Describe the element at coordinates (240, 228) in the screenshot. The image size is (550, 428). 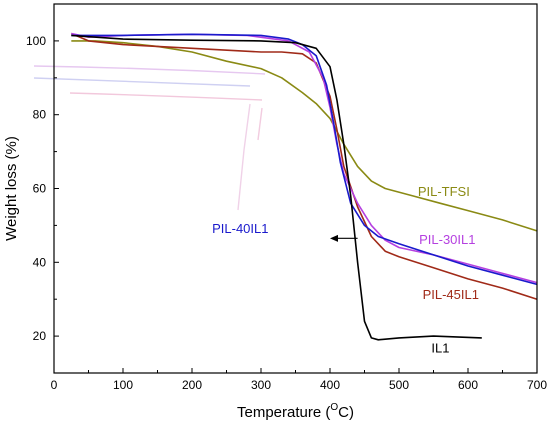
I see `series-label-pil-40il1: PIL-40IL1` at that location.